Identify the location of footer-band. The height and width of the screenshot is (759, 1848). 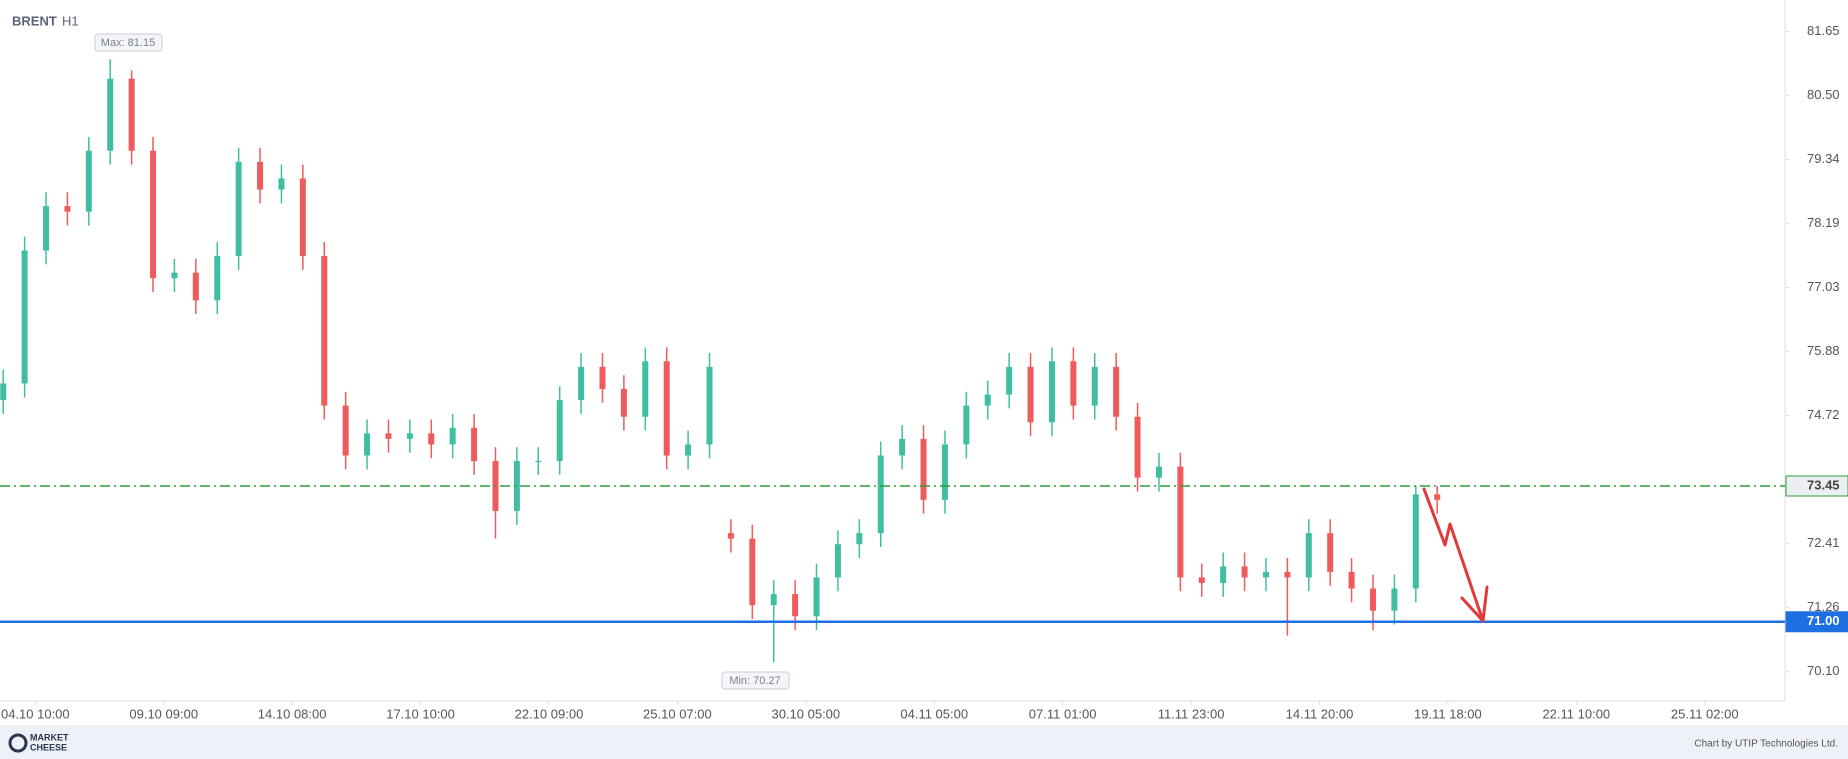
(924, 742).